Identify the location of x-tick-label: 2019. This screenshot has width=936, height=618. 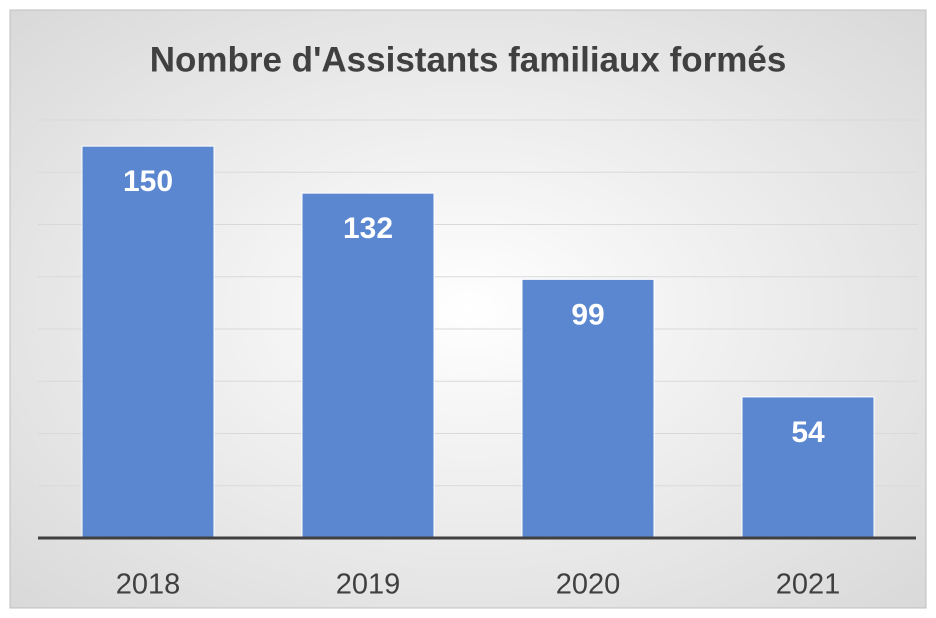
(368, 585).